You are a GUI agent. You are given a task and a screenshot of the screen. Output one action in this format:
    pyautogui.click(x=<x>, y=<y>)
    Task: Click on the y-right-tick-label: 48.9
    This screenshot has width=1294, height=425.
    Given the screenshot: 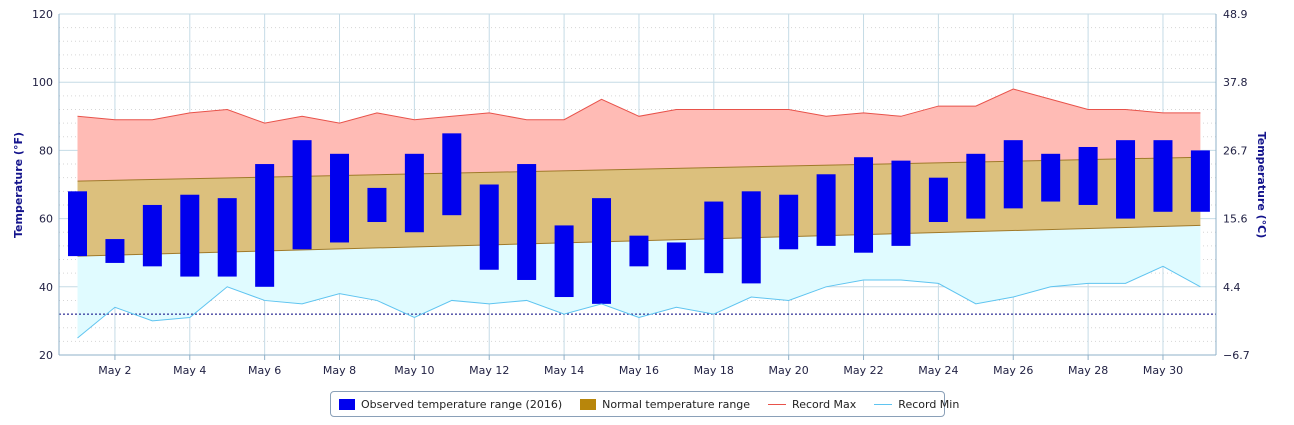 What is the action you would take?
    pyautogui.click(x=1235, y=14)
    